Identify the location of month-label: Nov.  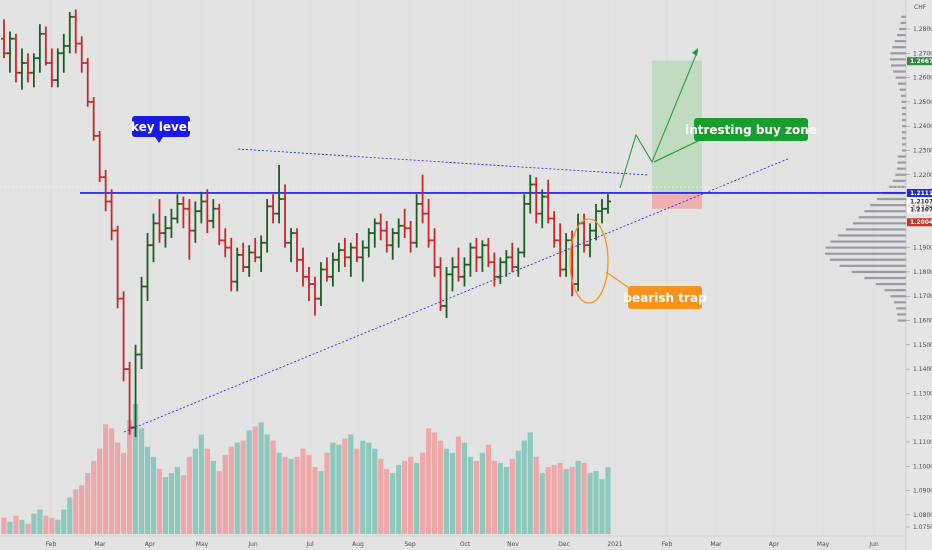
(513, 544).